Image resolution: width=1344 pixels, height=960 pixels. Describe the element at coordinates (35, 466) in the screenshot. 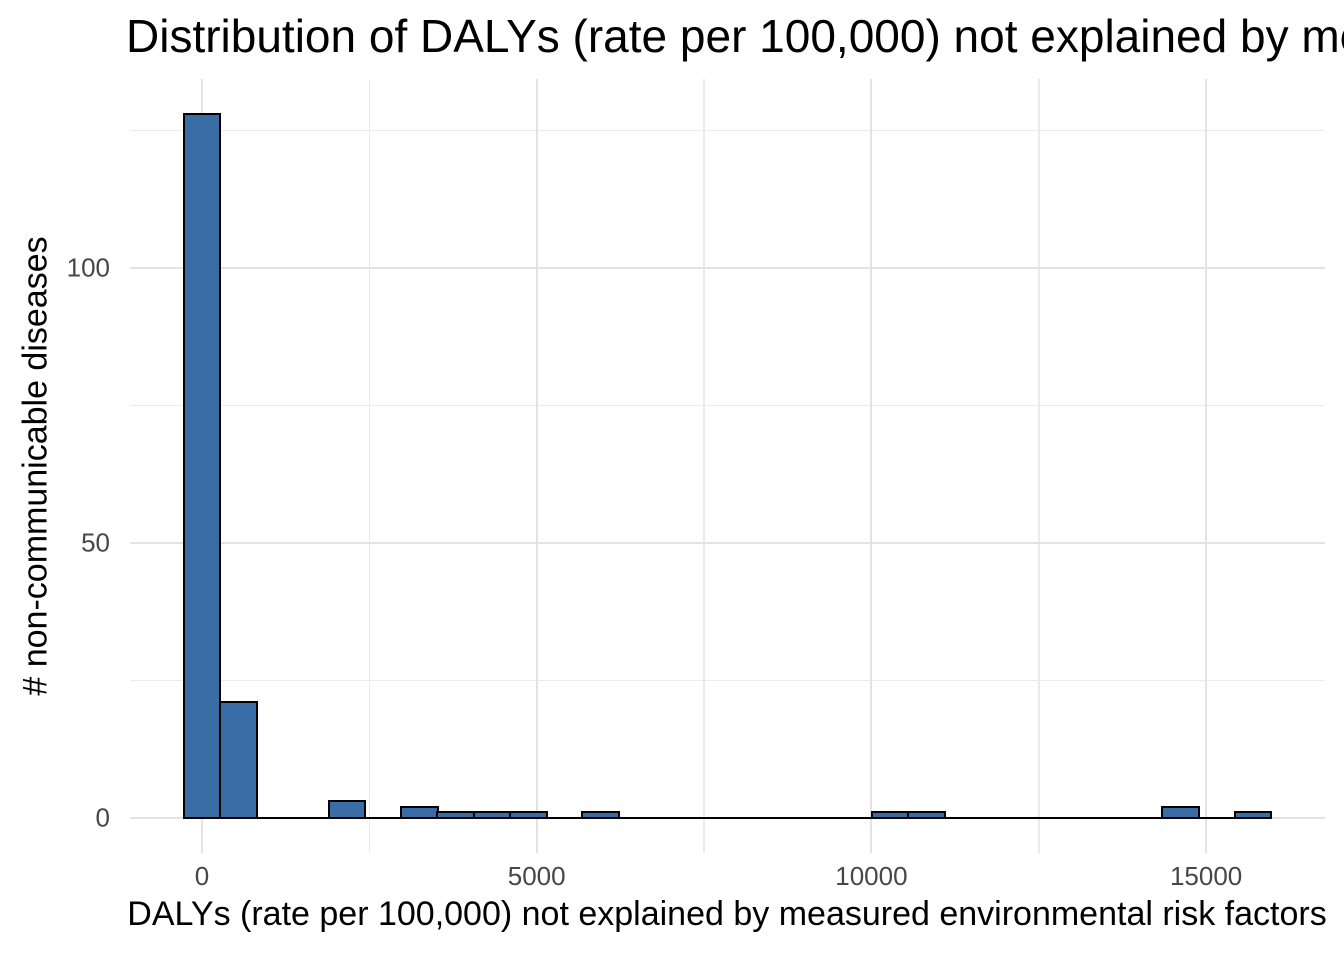

I see `y-axis-title: # non-communicable diseases` at that location.